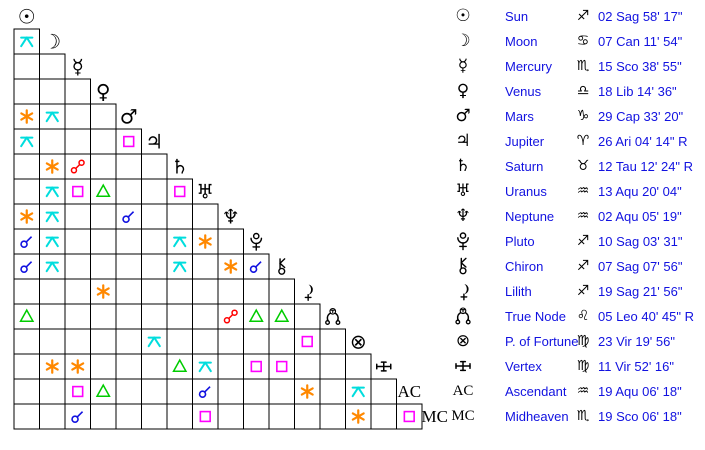 Image resolution: width=705 pixels, height=450 pixels. Describe the element at coordinates (637, 91) in the screenshot. I see `planet-position: 18 Lib 14' 36"` at that location.